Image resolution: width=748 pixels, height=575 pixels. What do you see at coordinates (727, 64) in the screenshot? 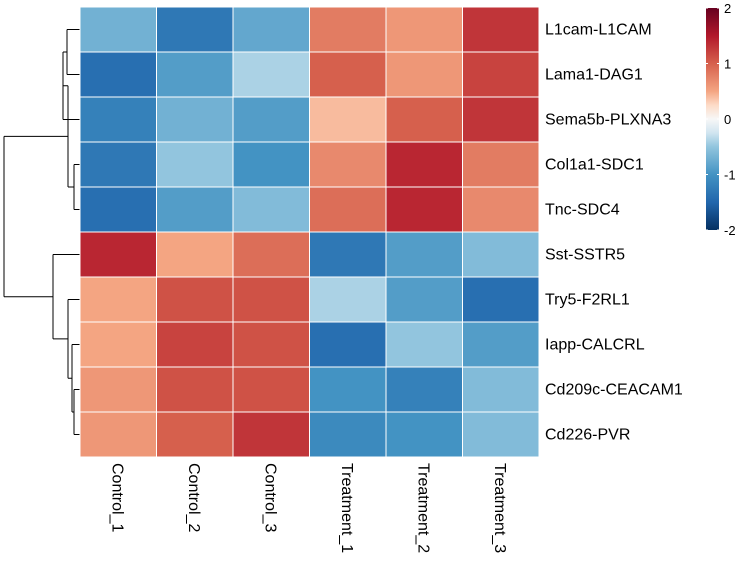
I see `legend-tick-label: 1` at bounding box center [727, 64].